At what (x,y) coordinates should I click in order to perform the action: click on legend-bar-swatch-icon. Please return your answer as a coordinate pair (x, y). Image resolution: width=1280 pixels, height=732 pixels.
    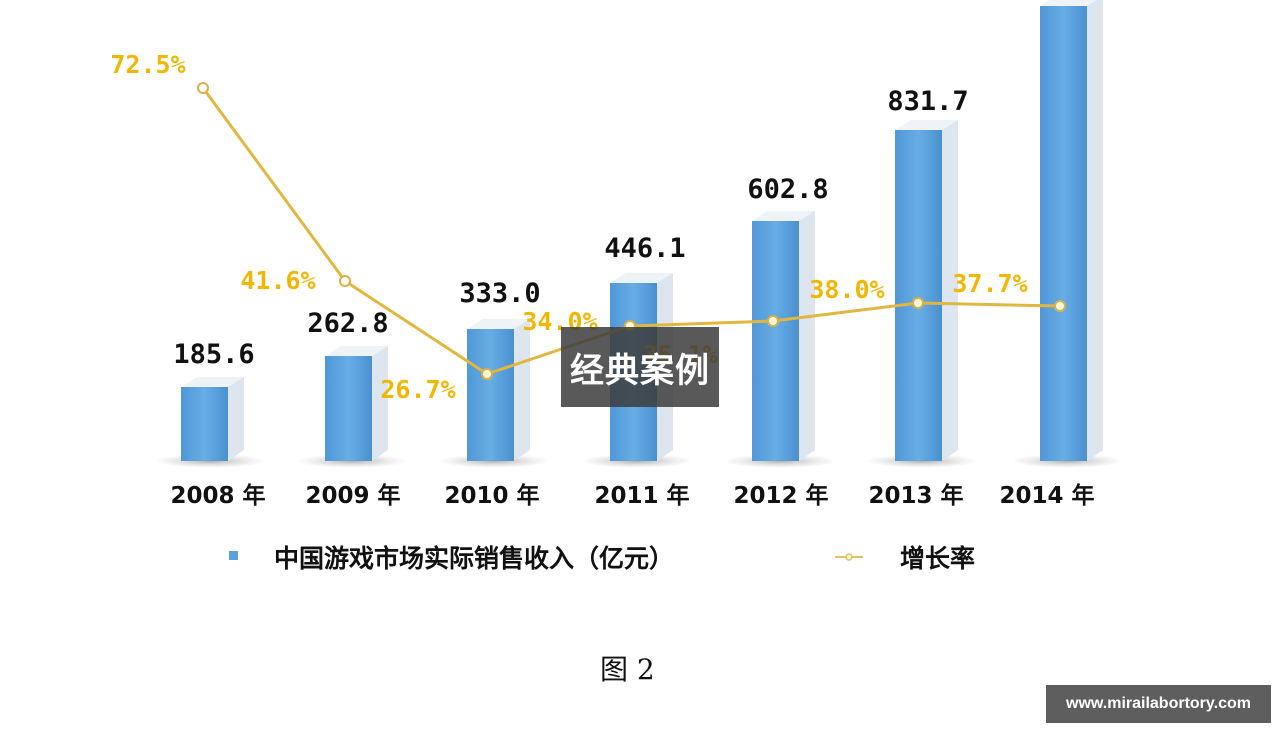
    Looking at the image, I should click on (233, 555).